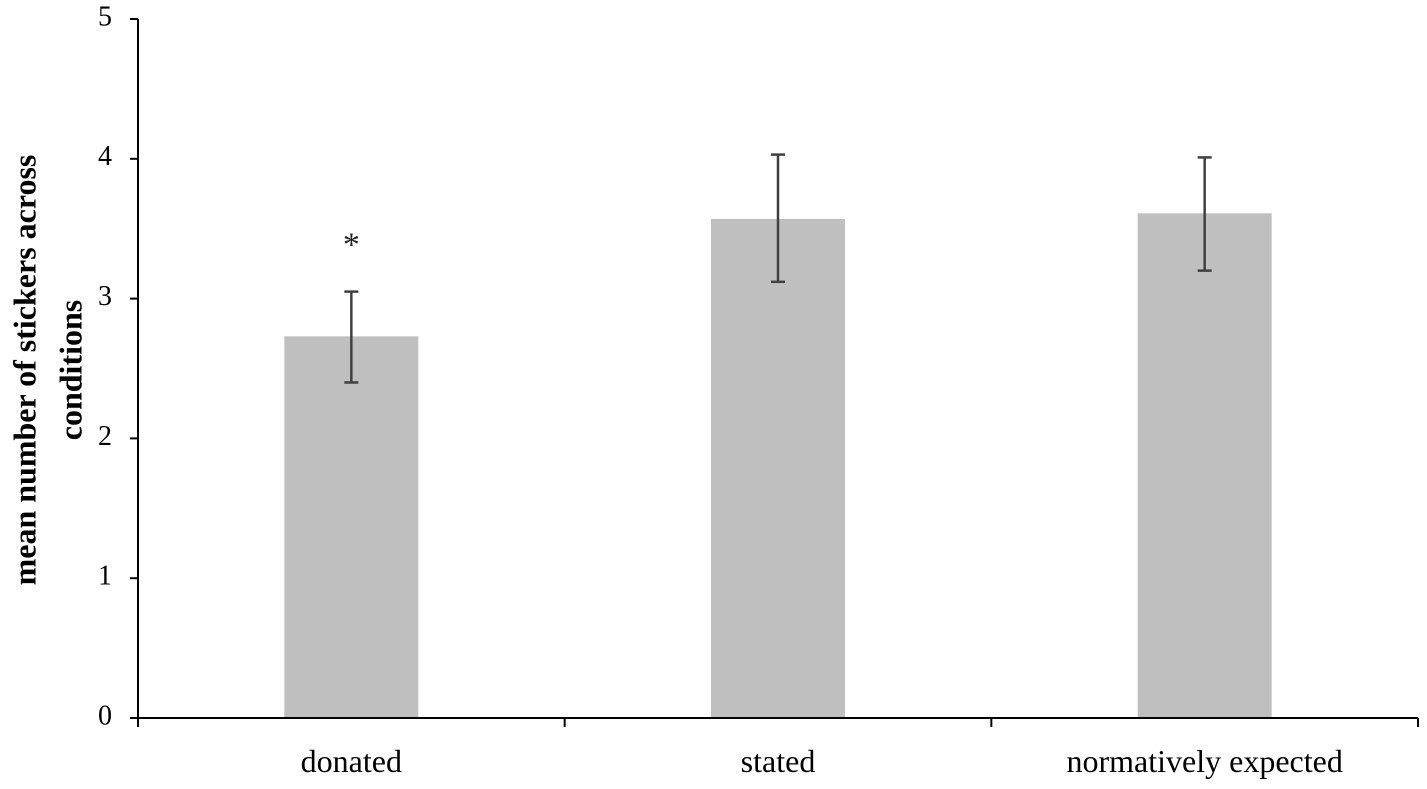  Describe the element at coordinates (351, 761) in the screenshot. I see `category-label-0: donated` at that location.